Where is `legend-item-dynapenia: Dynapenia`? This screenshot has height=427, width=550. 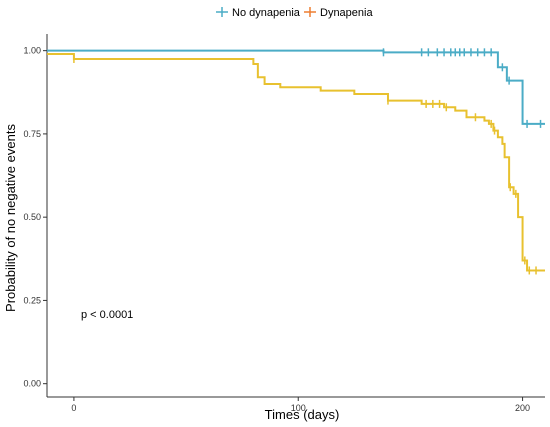 legend-item-dynapenia: Dynapenia is located at coordinates (338, 13).